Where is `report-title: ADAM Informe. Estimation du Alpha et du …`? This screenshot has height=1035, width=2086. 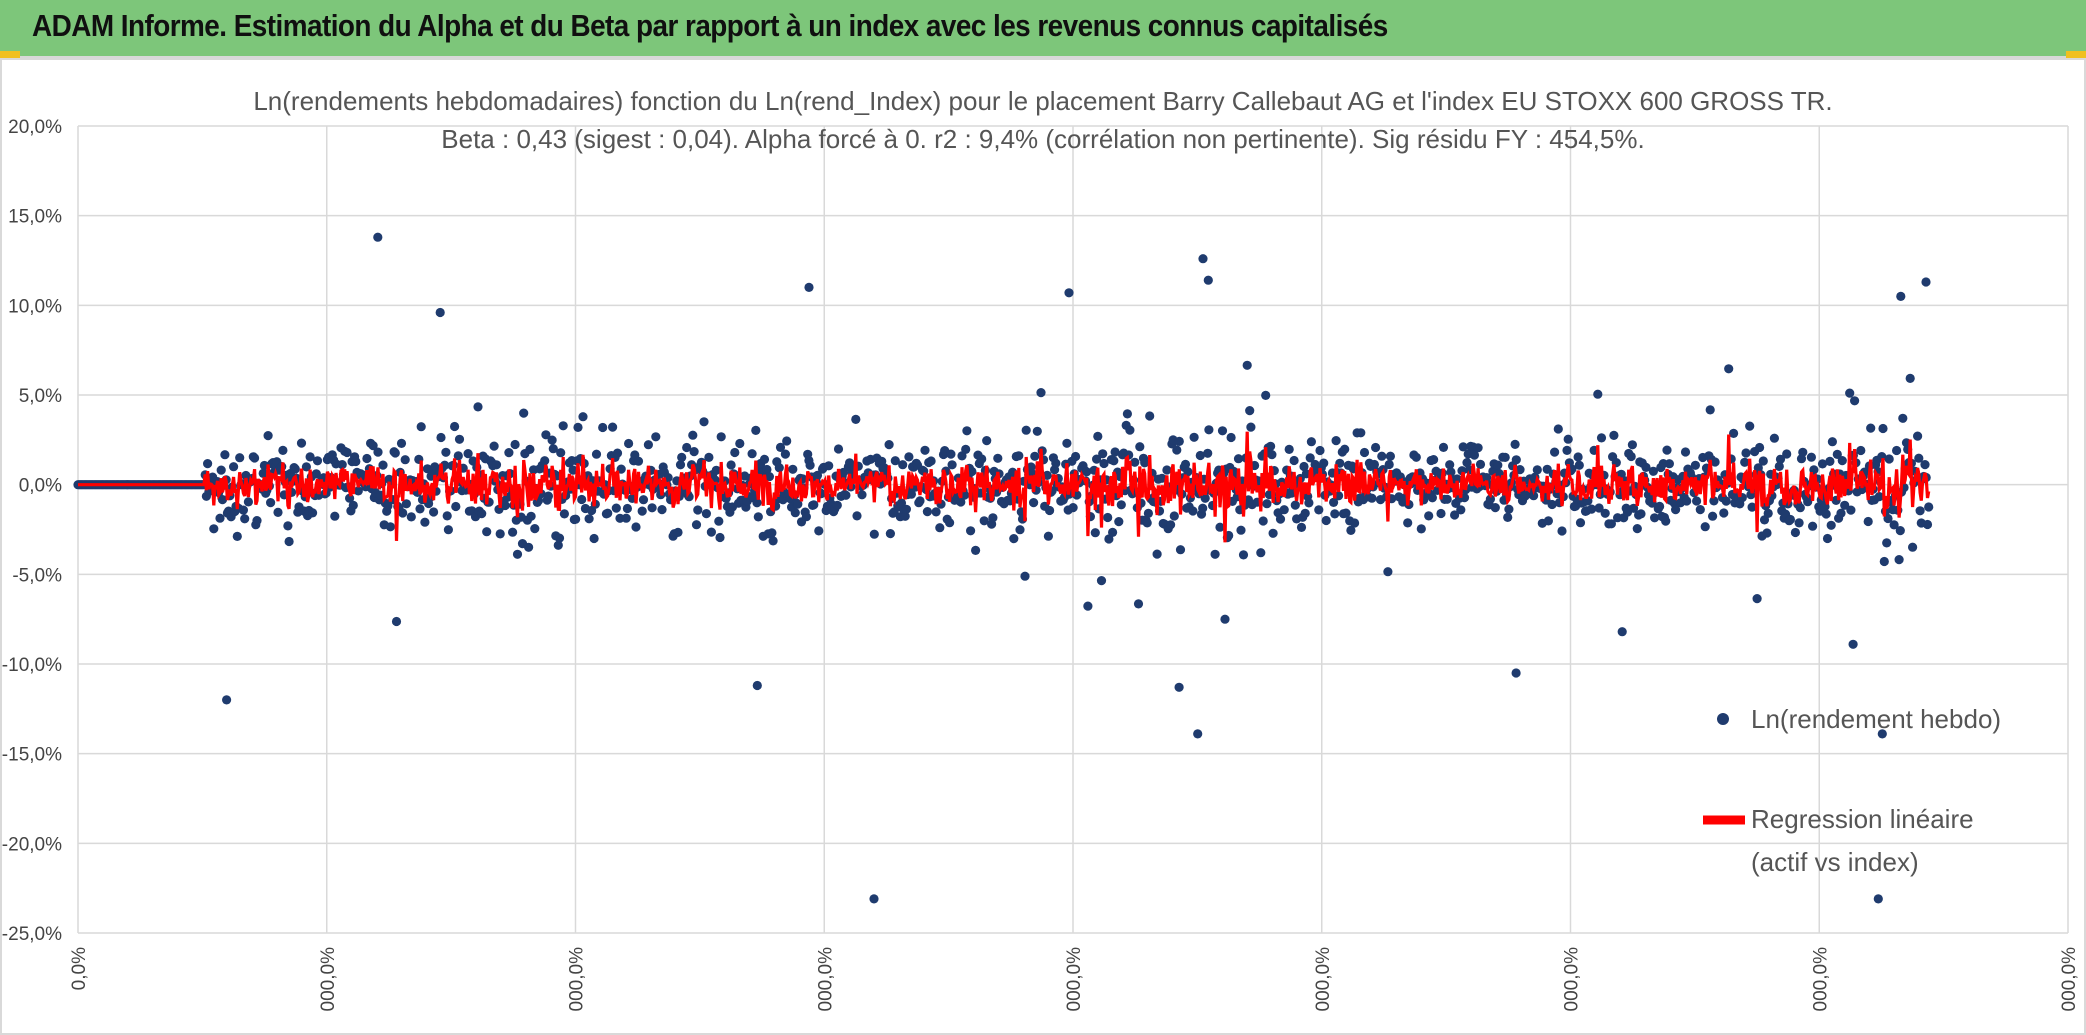 report-title: ADAM Informe. Estimation du Alpha et du … is located at coordinates (710, 25).